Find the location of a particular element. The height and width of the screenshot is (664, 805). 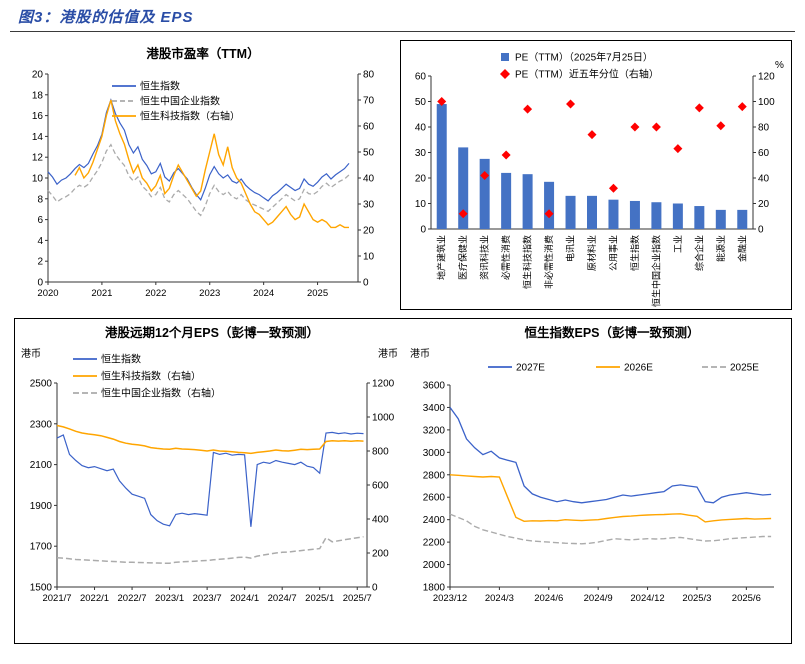

title-divider is located at coordinates (402, 31).